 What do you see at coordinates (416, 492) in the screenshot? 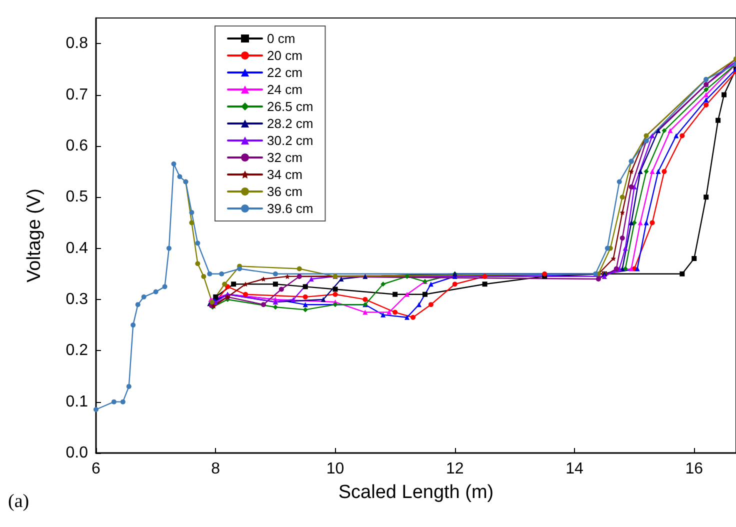
I see `x-axis-title: Scaled Length (m)` at bounding box center [416, 492].